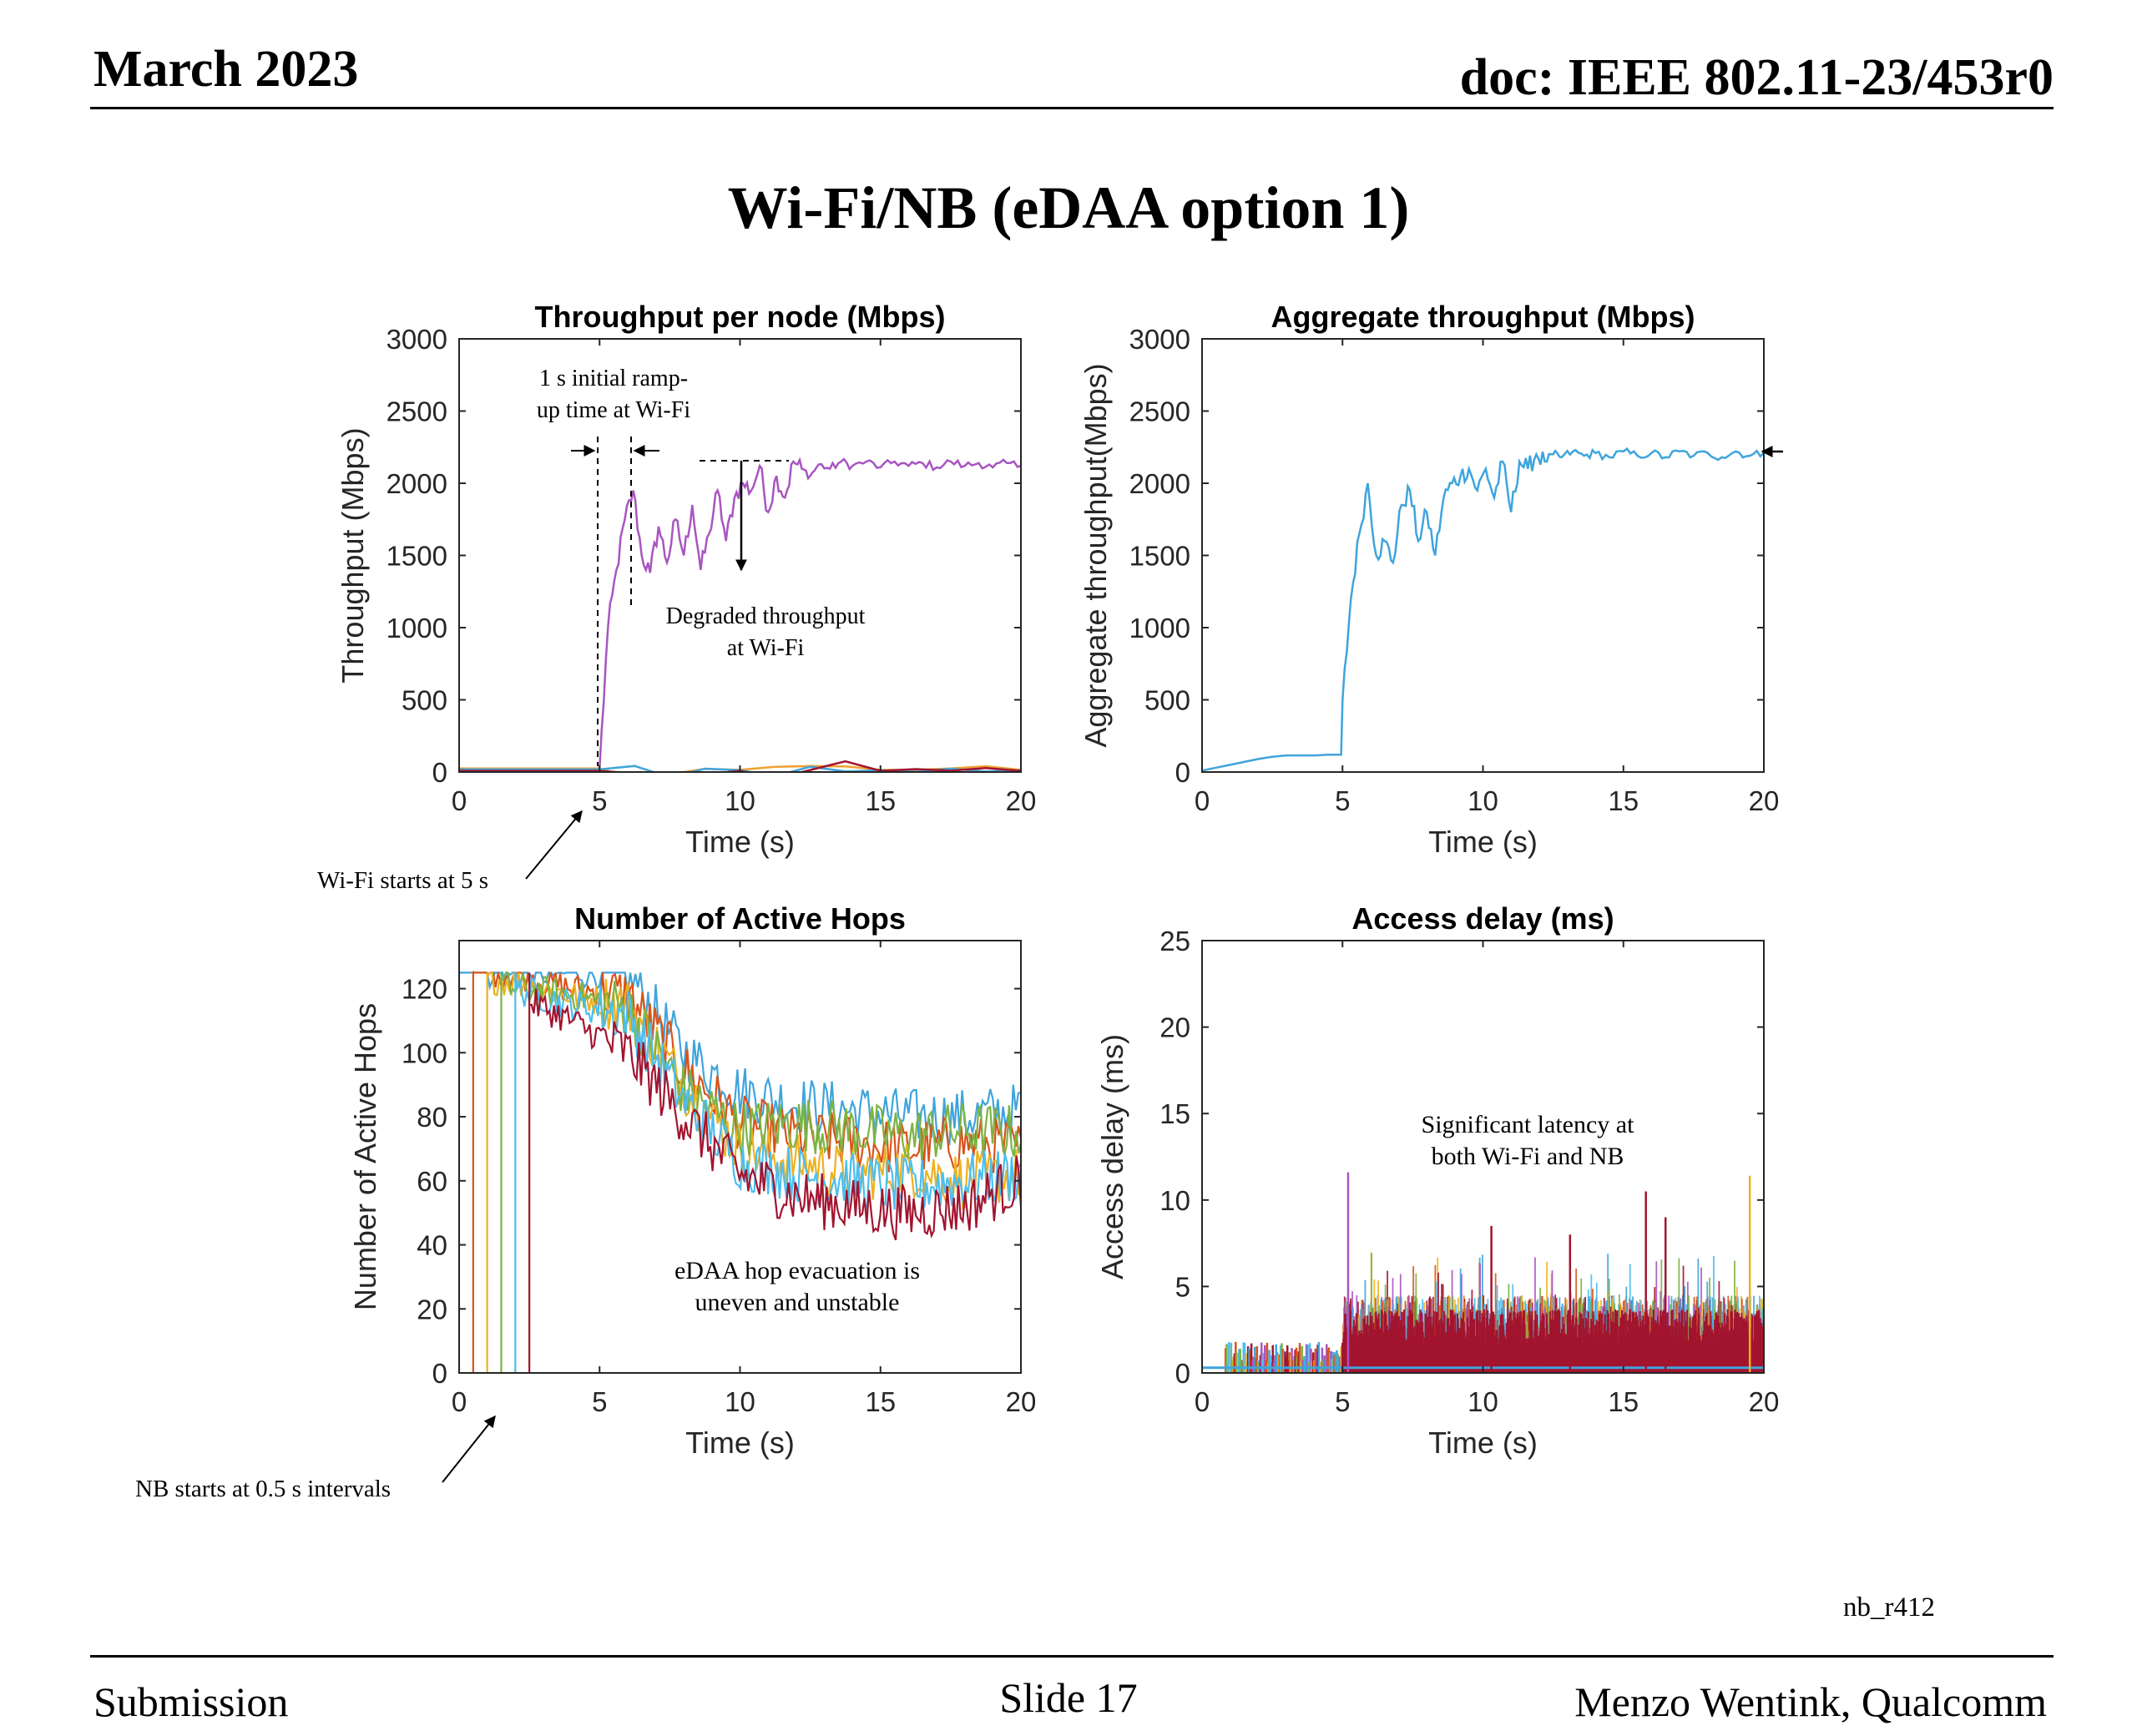 The height and width of the screenshot is (1736, 2137). Describe the element at coordinates (797, 1270) in the screenshot. I see `hops-note-line-1: eDAA hop evacuation is` at that location.